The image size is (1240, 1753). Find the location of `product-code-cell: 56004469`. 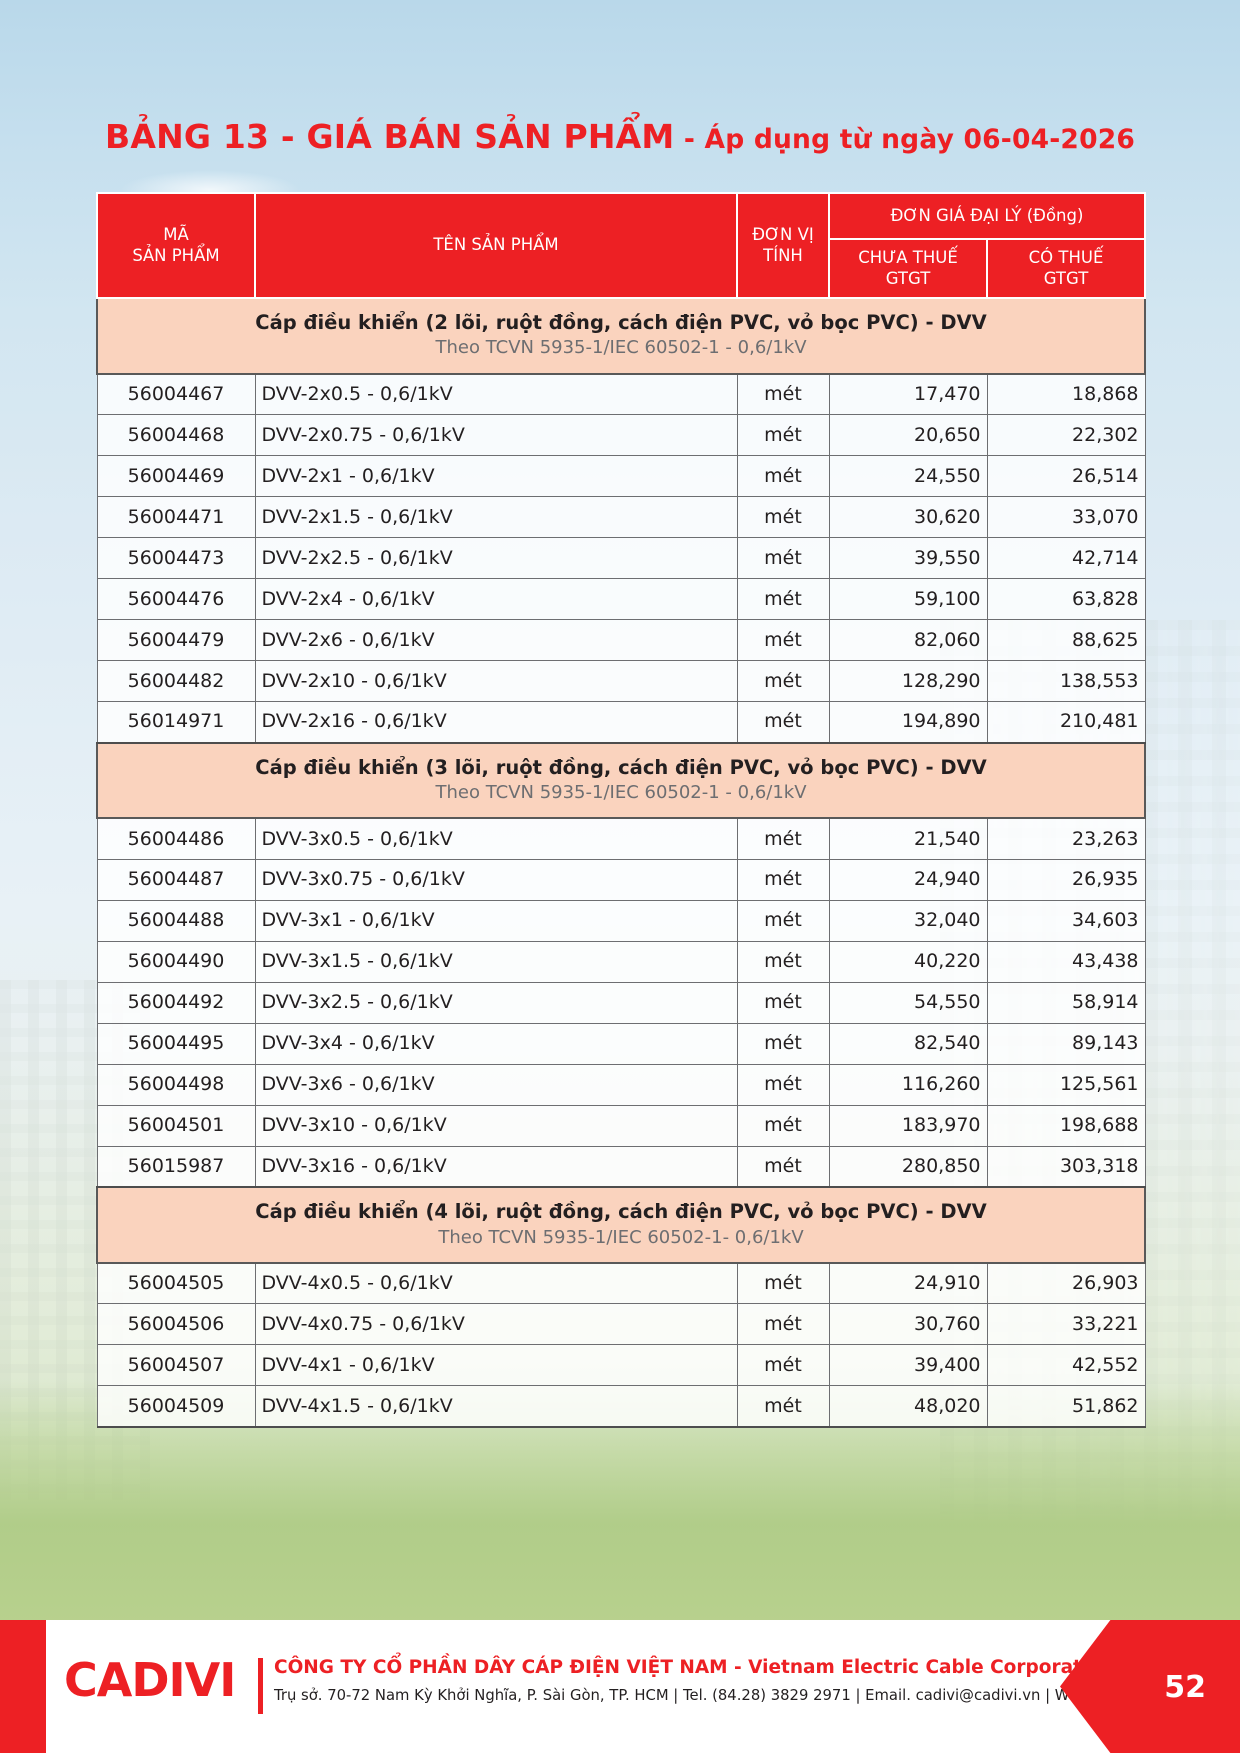

product-code-cell: 56004469 is located at coordinates (176, 476).